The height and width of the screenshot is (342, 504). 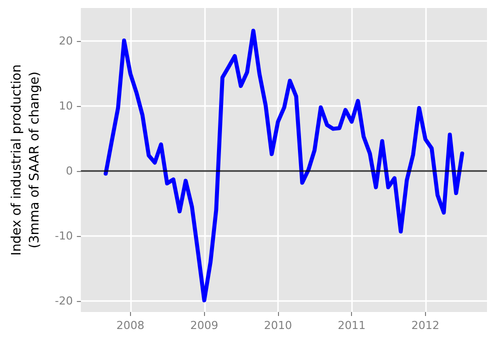 What do you see at coordinates (352, 325) in the screenshot?
I see `x-tick-label: 2011` at bounding box center [352, 325].